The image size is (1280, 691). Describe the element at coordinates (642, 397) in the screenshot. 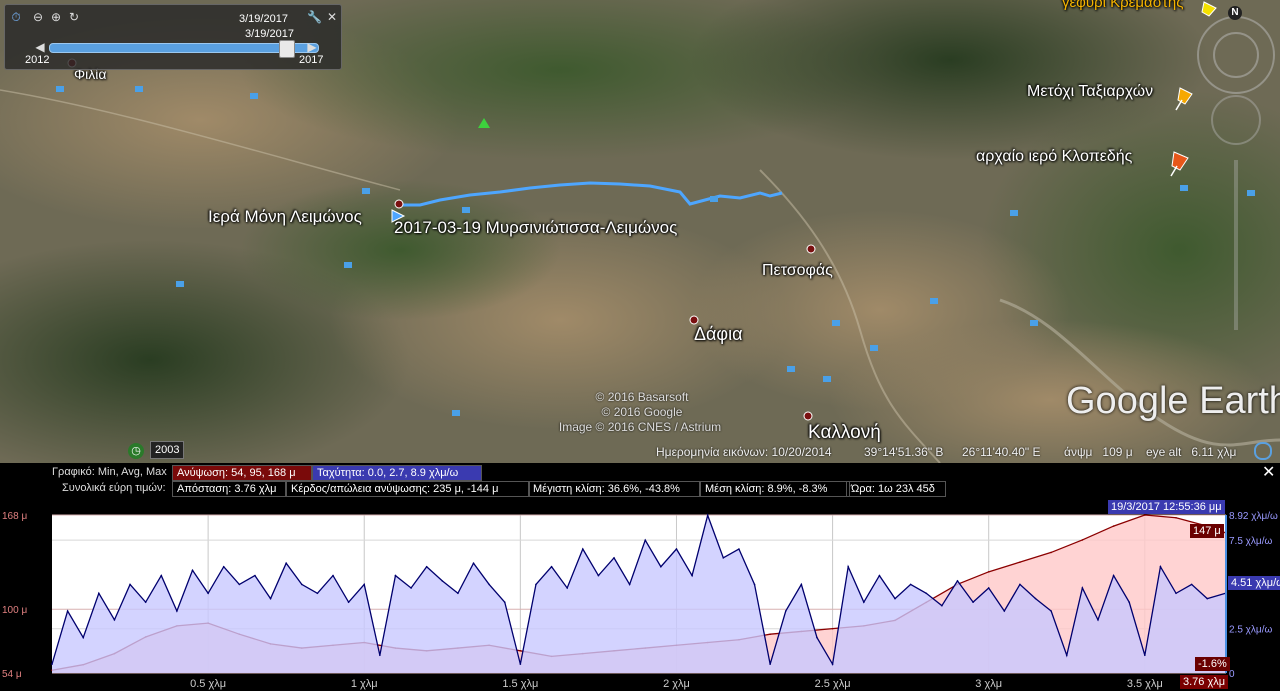

I see `attribution-basarsoft: © 2016 Basarsoft` at that location.